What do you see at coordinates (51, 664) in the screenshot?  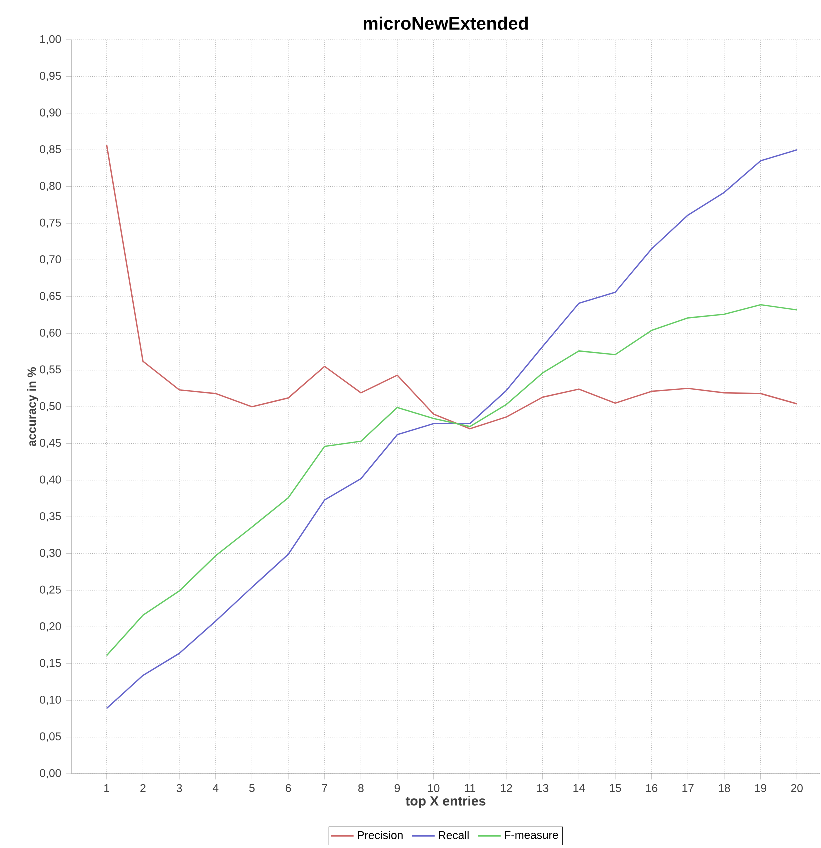 I see `y-tick-label: 0,15` at bounding box center [51, 664].